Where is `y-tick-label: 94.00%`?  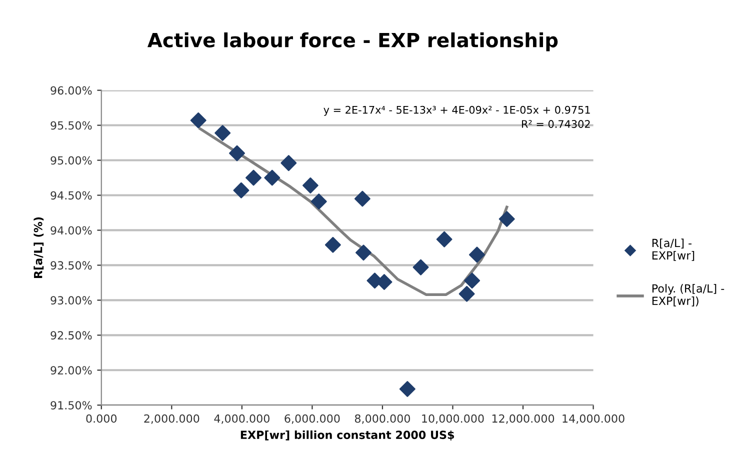 y-tick-label: 94.00% is located at coordinates (71, 230).